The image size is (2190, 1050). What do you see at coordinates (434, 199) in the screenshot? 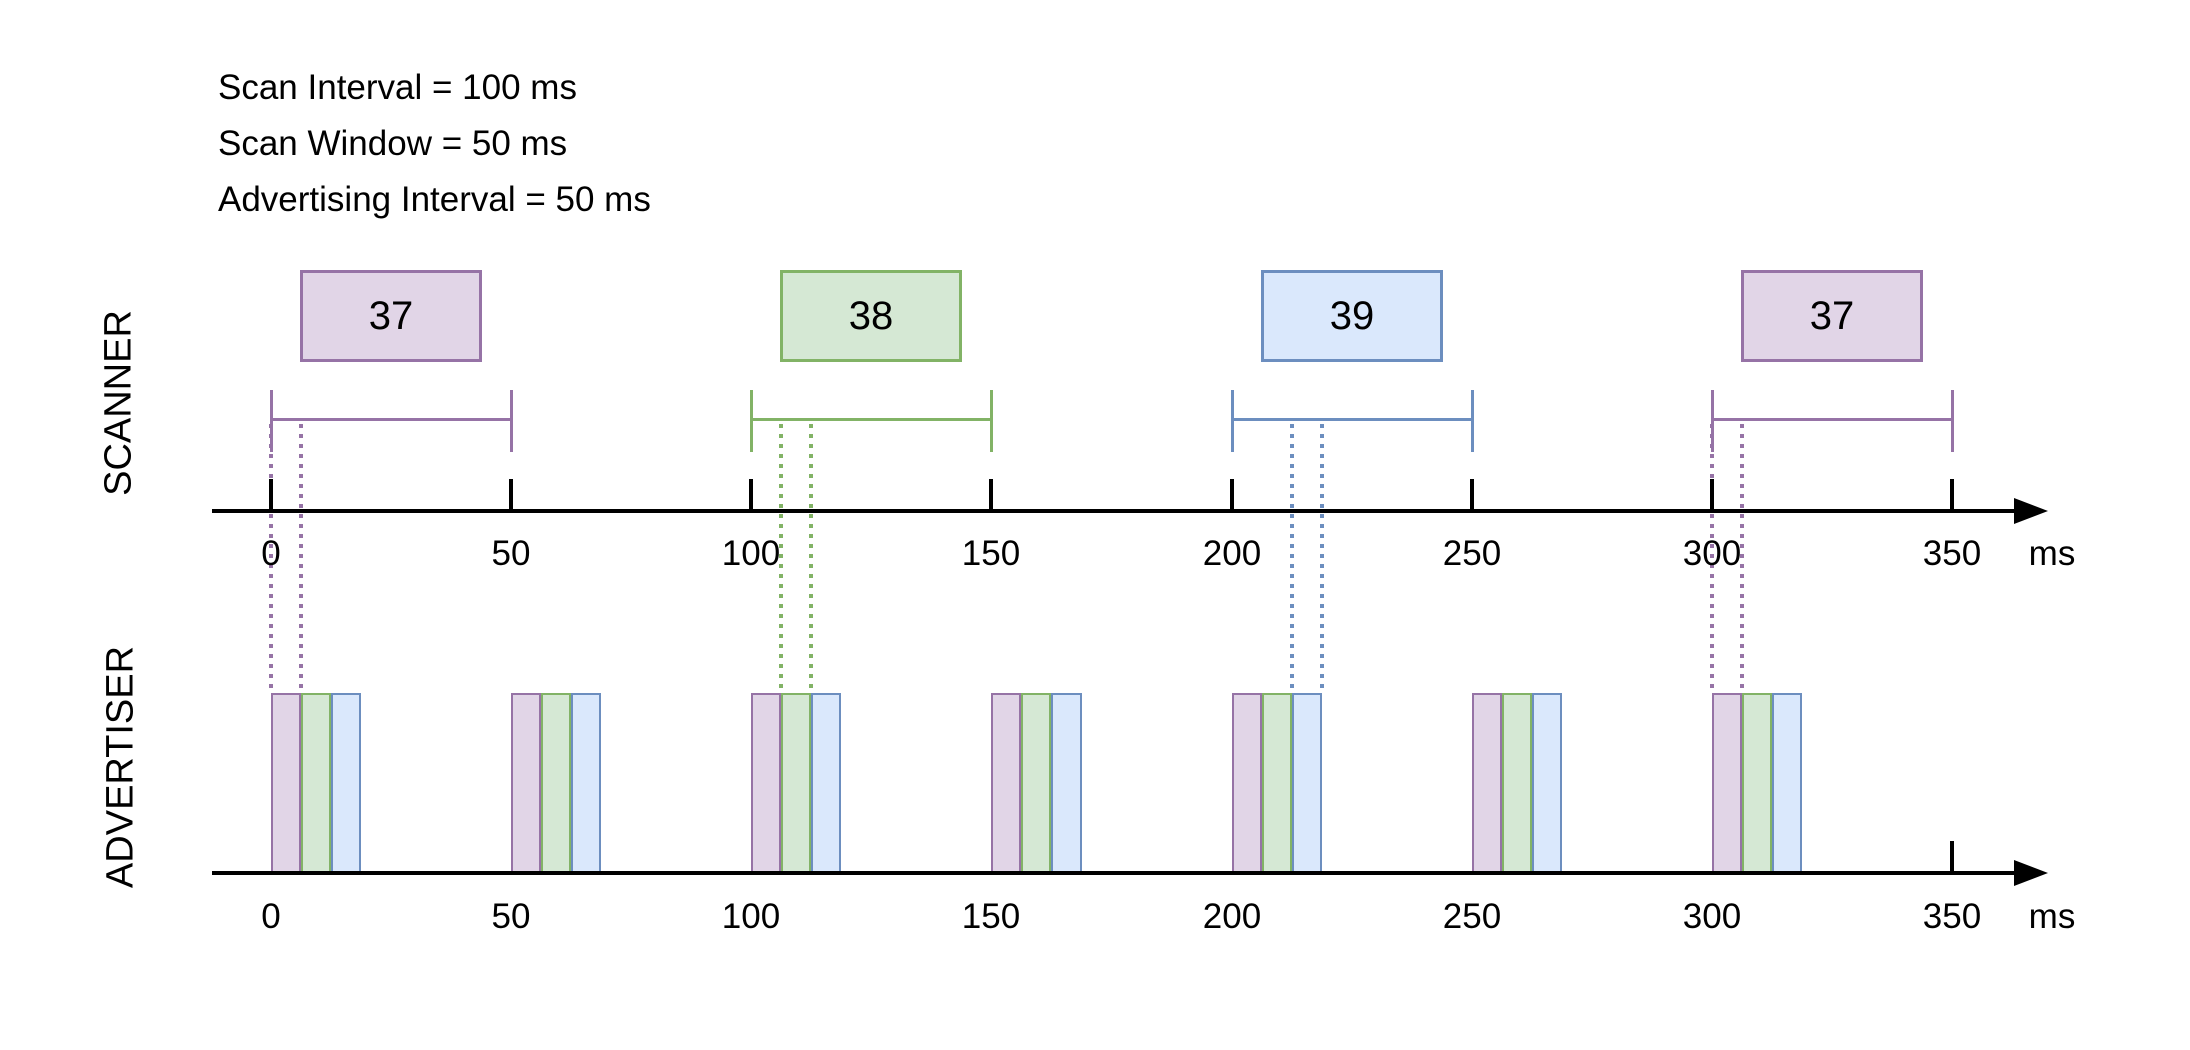
I see `advertising-interval-text: Advertising Interval = 50 ms` at bounding box center [434, 199].